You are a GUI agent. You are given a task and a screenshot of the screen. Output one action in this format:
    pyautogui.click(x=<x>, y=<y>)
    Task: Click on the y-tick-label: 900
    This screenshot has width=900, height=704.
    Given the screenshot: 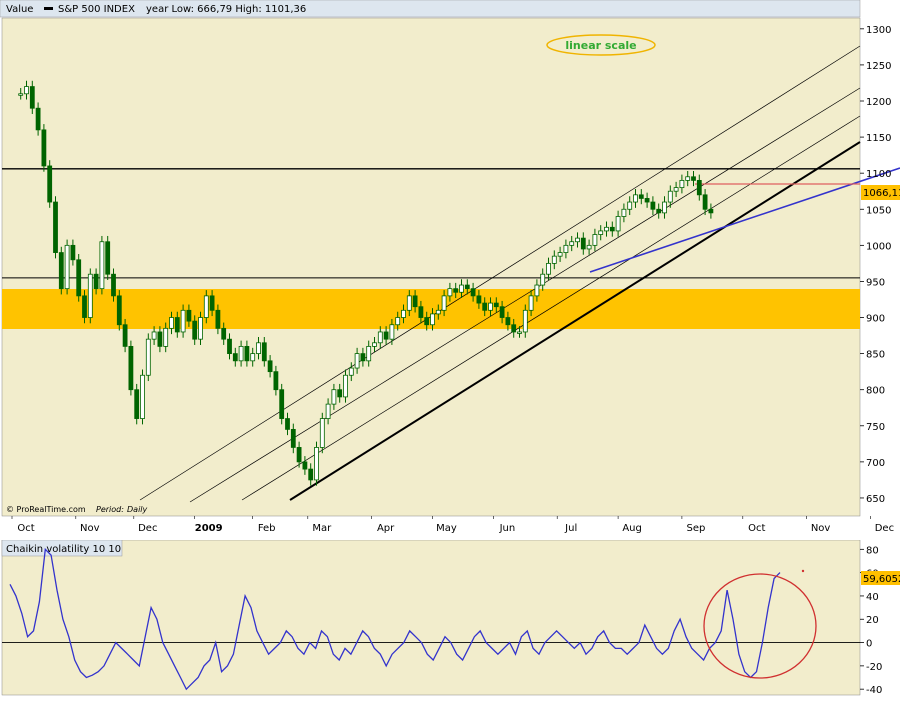 What is the action you would take?
    pyautogui.click(x=875, y=319)
    